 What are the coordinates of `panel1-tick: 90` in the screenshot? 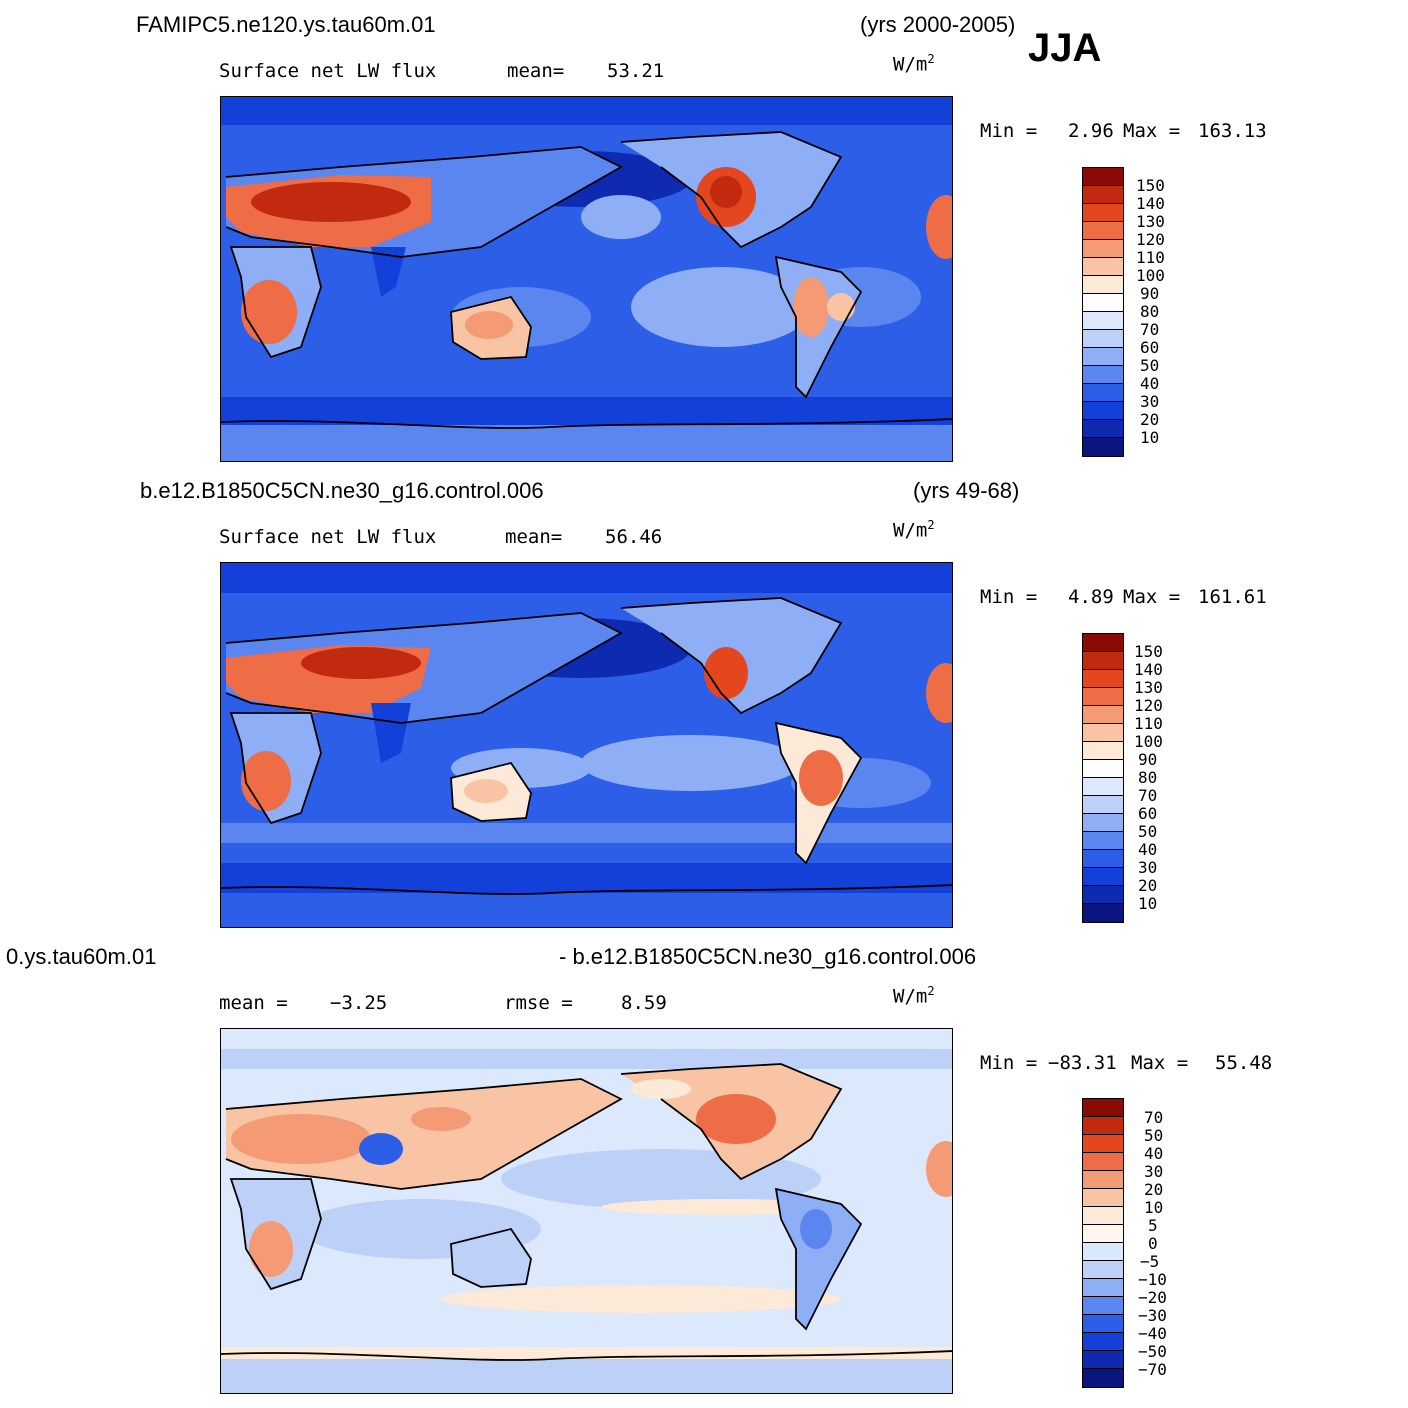 It's located at (1150, 293).